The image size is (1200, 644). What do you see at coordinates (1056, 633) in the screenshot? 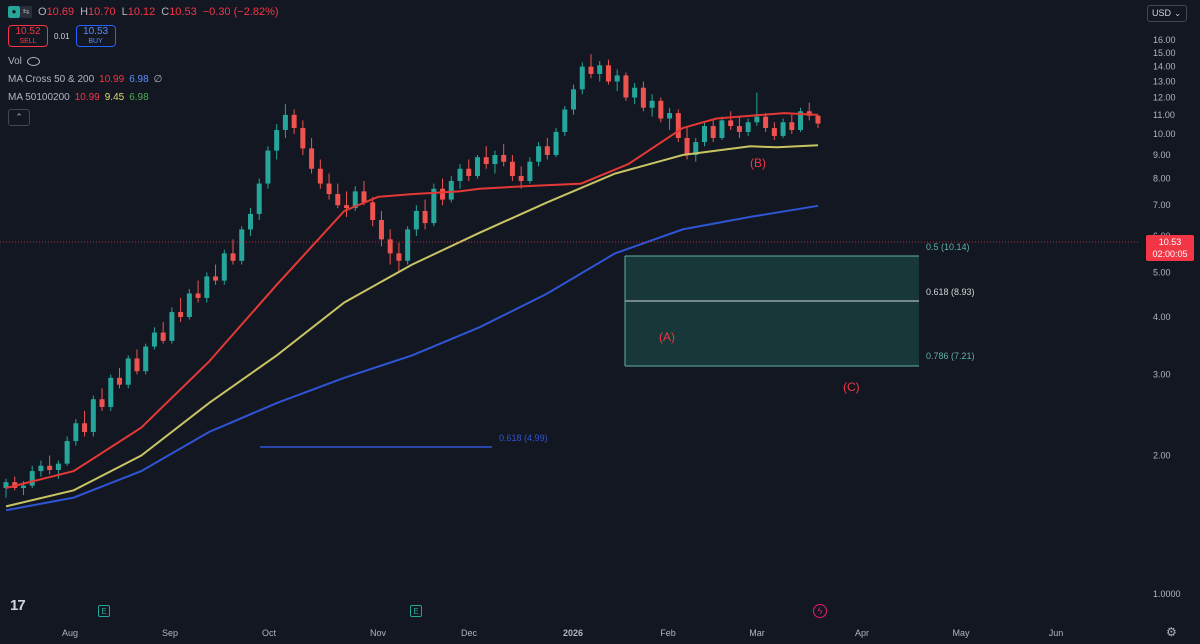
I see `x-tick-label: Jun` at bounding box center [1056, 633].